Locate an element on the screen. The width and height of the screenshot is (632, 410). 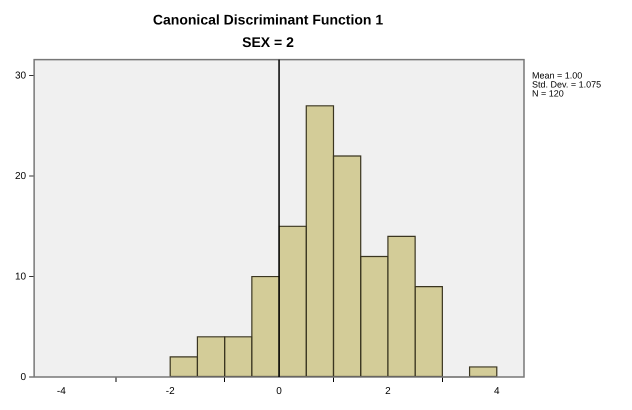
chart-subtitle: SEX = 2 is located at coordinates (268, 42).